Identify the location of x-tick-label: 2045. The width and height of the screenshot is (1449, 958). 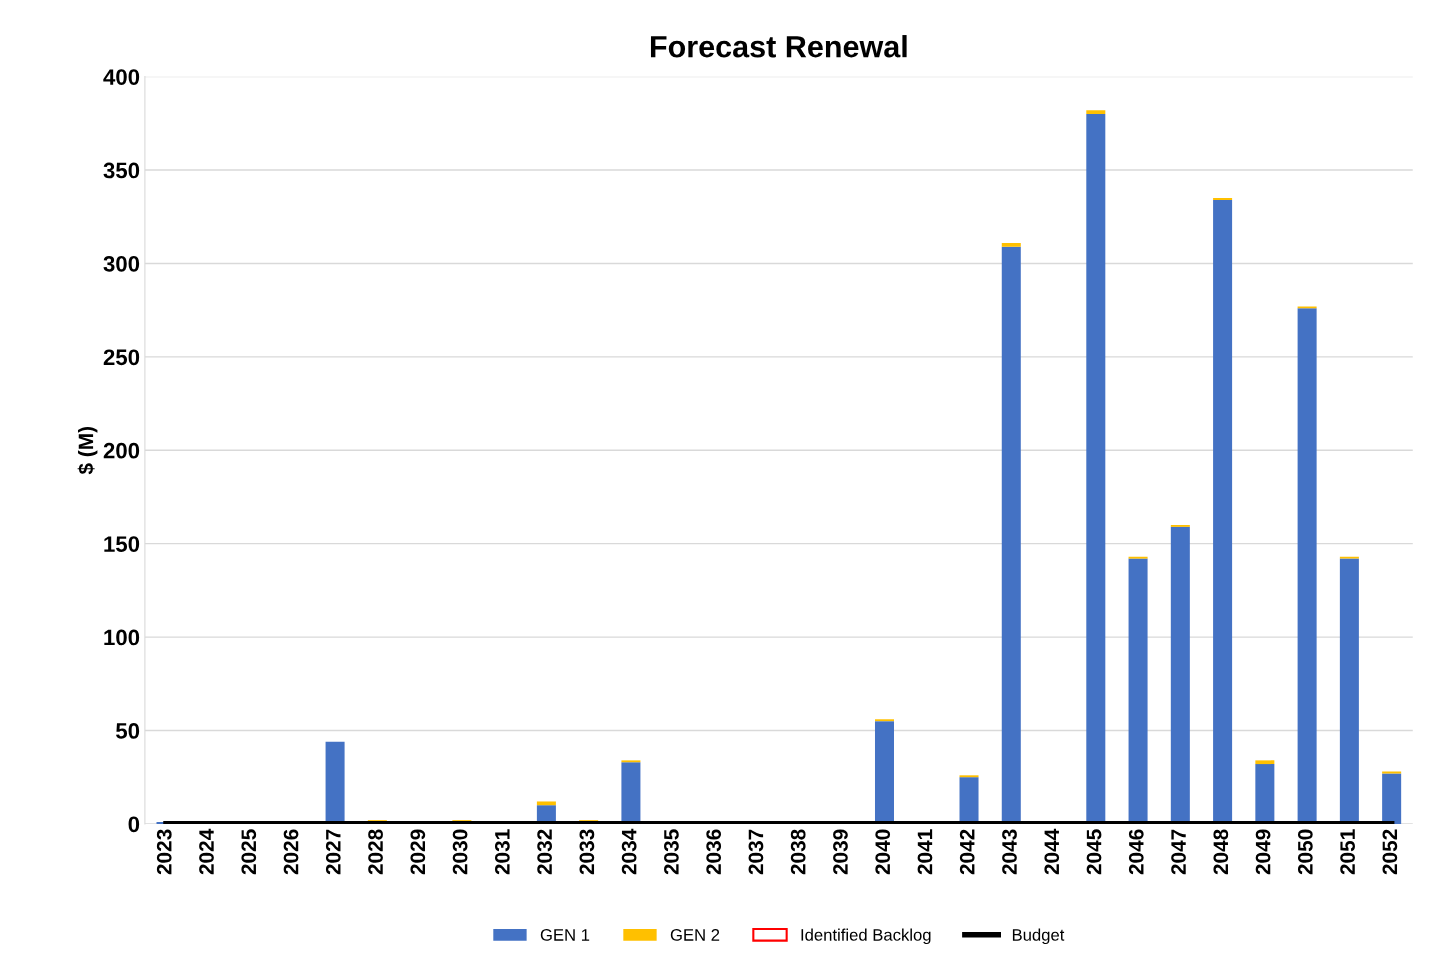
(1094, 852).